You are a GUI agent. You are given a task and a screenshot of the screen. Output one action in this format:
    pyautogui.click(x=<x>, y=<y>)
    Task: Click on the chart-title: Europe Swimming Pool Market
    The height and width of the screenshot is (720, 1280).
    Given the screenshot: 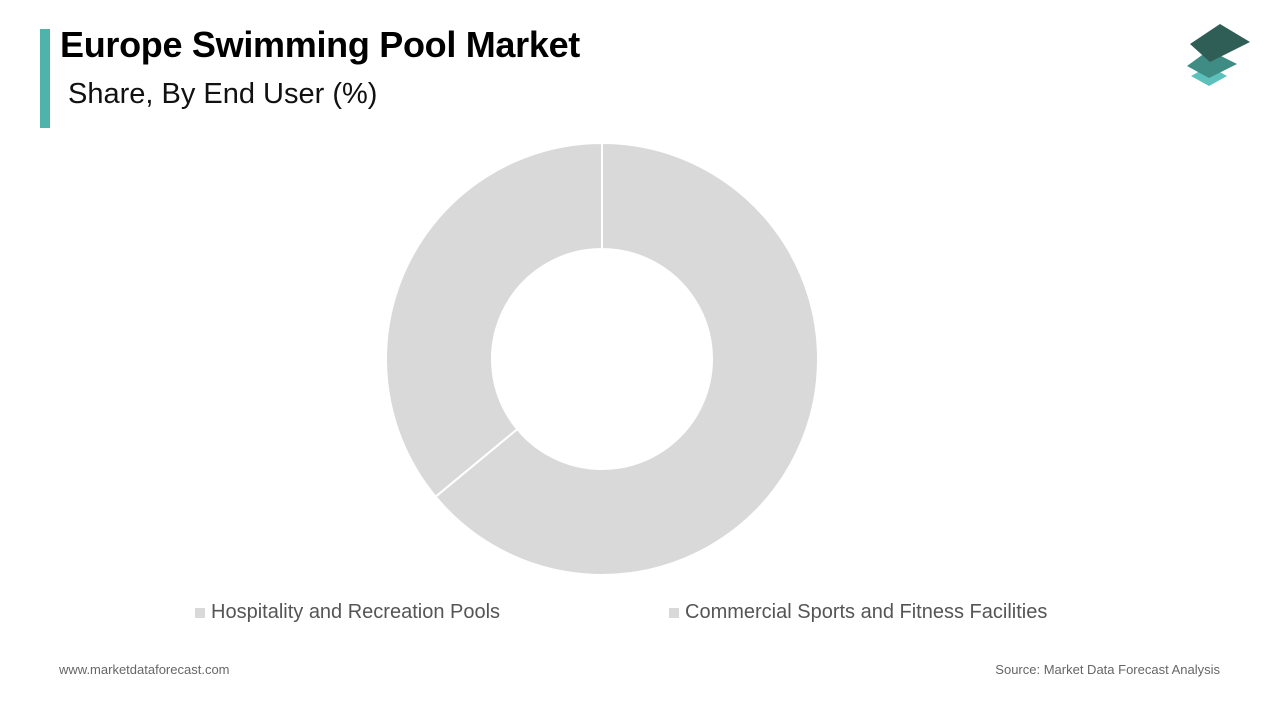 What is the action you would take?
    pyautogui.click(x=320, y=44)
    